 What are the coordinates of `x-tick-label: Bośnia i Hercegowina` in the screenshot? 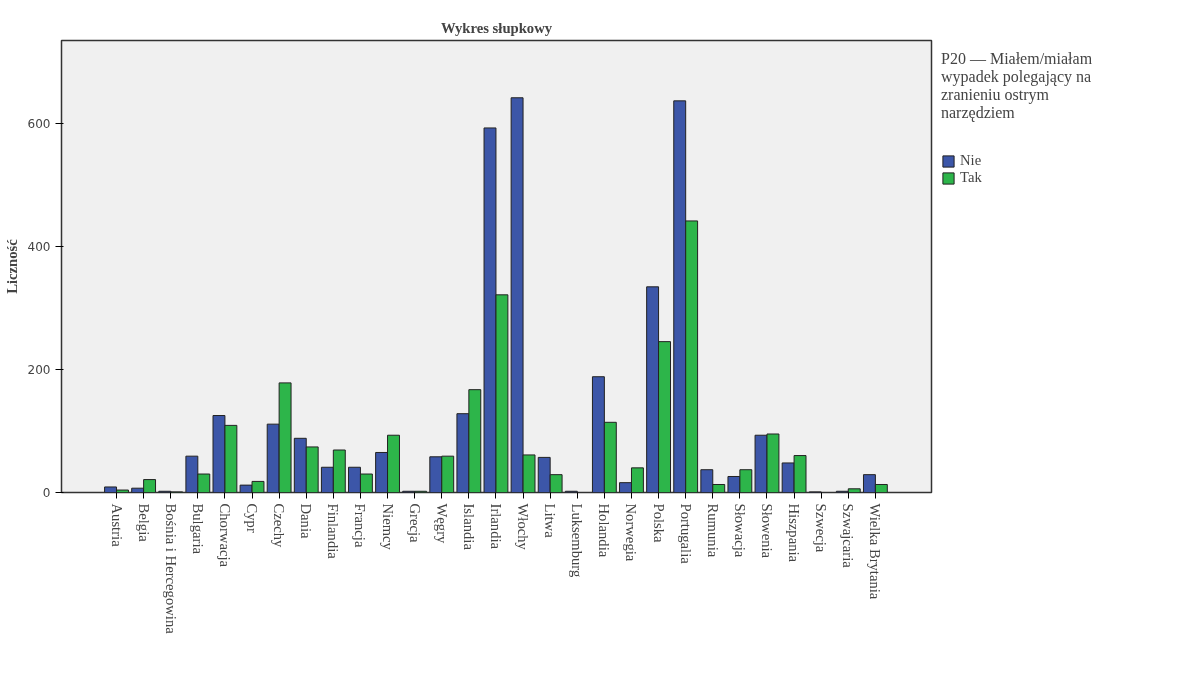 It's located at (170, 569).